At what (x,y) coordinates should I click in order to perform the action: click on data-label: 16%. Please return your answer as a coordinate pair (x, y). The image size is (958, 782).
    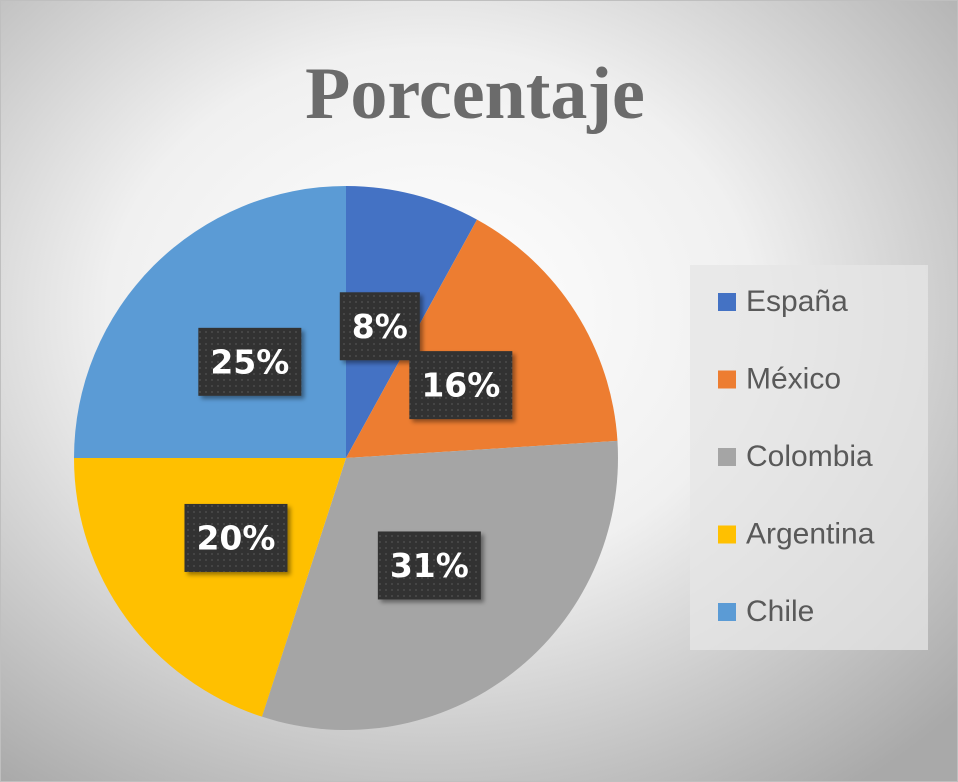
    Looking at the image, I should click on (461, 385).